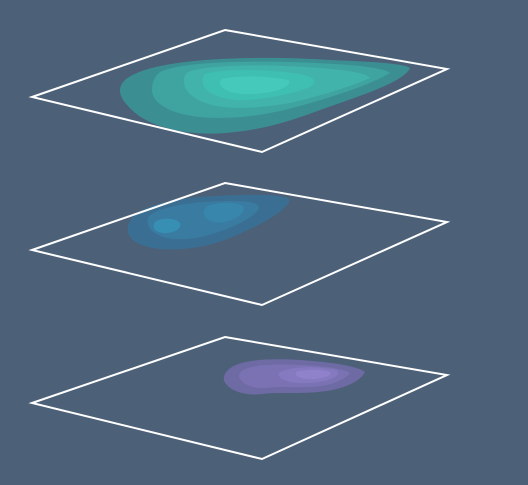  What do you see at coordinates (167, 225) in the screenshot?
I see `layer-middle-blob-core` at bounding box center [167, 225].